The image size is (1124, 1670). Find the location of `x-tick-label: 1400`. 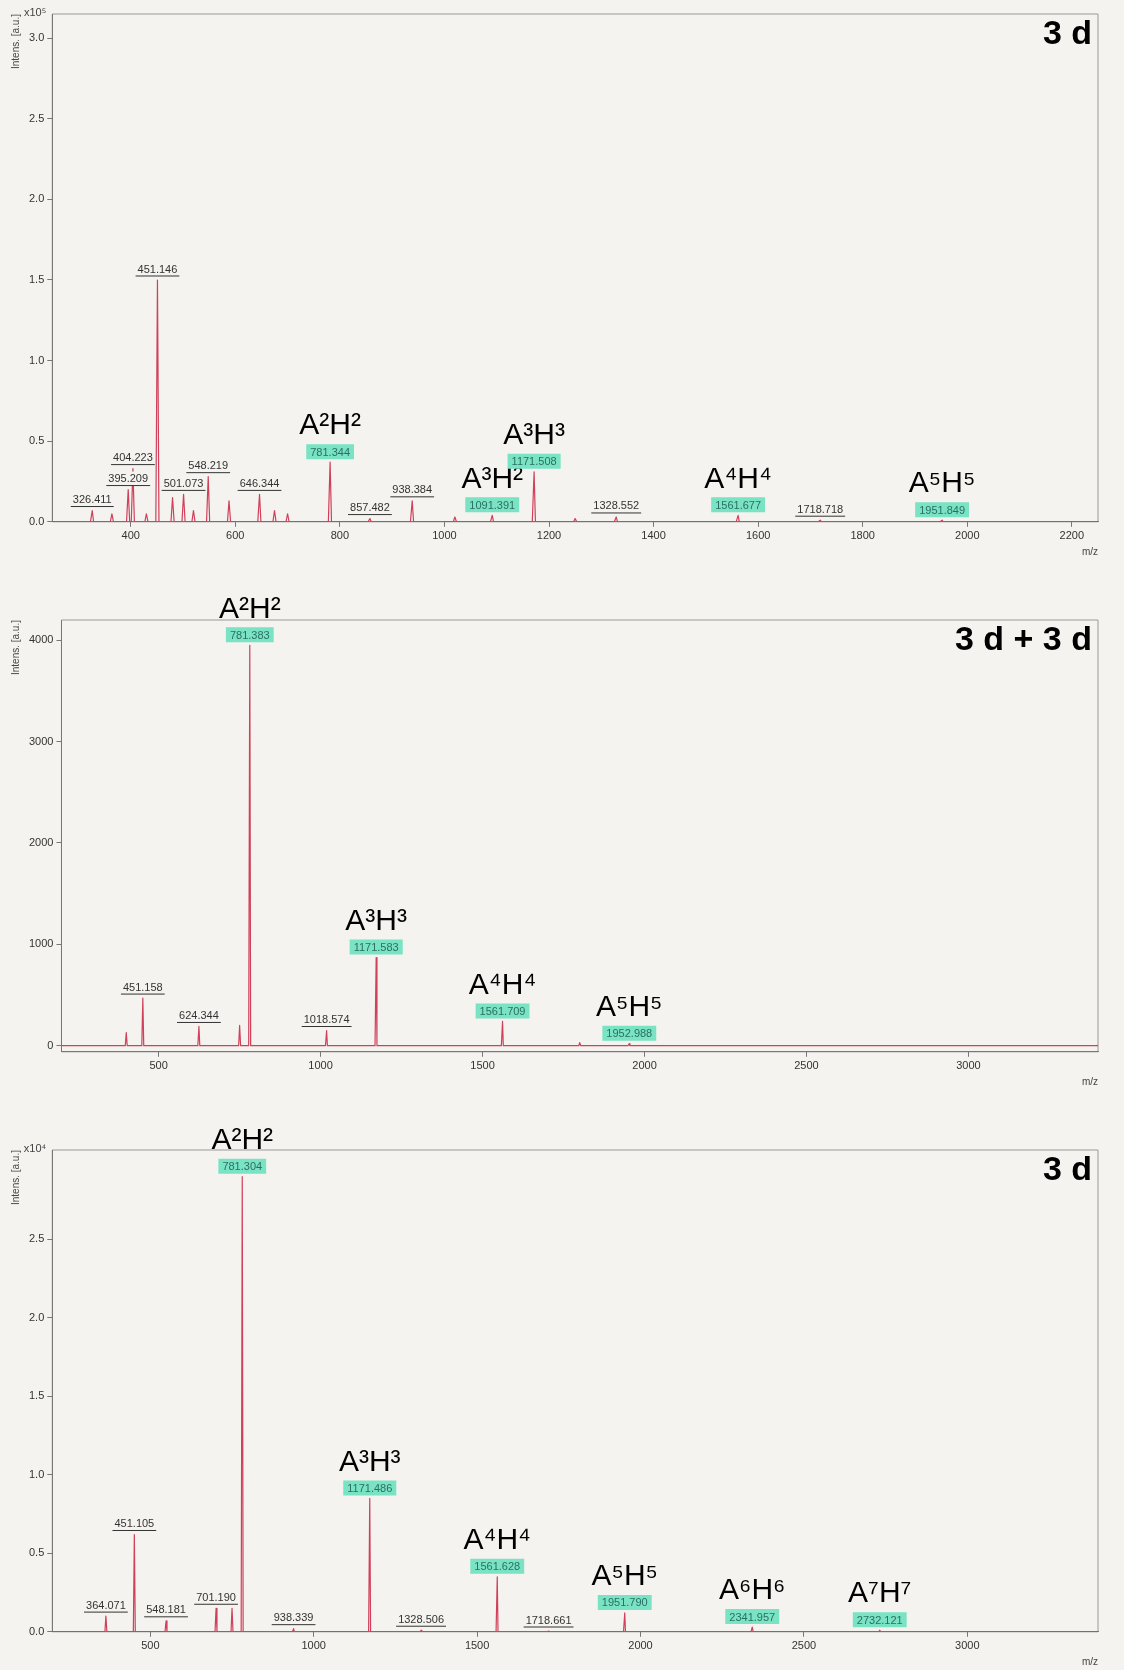

x-tick-label: 1400 is located at coordinates (653, 535).